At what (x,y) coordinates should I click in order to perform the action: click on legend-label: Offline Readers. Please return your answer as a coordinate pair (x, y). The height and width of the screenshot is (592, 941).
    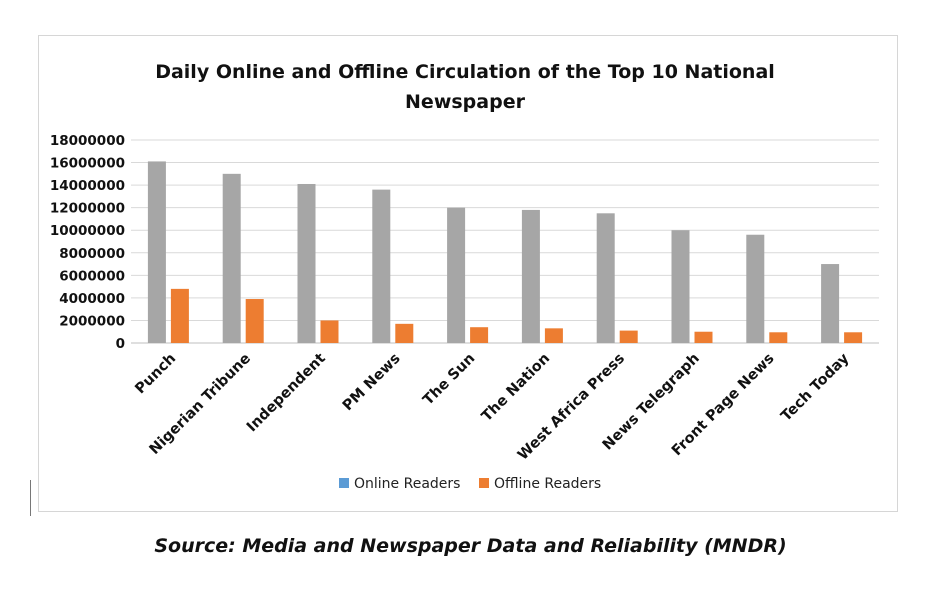
    Looking at the image, I should click on (547, 484).